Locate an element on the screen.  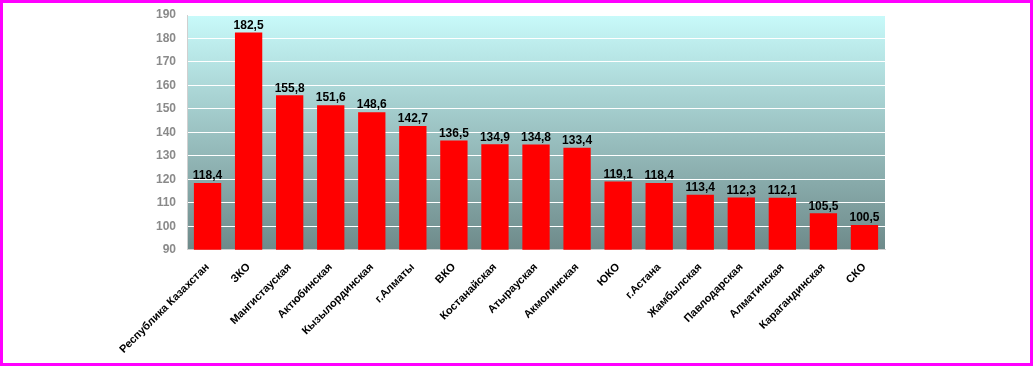
data-label: 112,3 is located at coordinates (741, 189).